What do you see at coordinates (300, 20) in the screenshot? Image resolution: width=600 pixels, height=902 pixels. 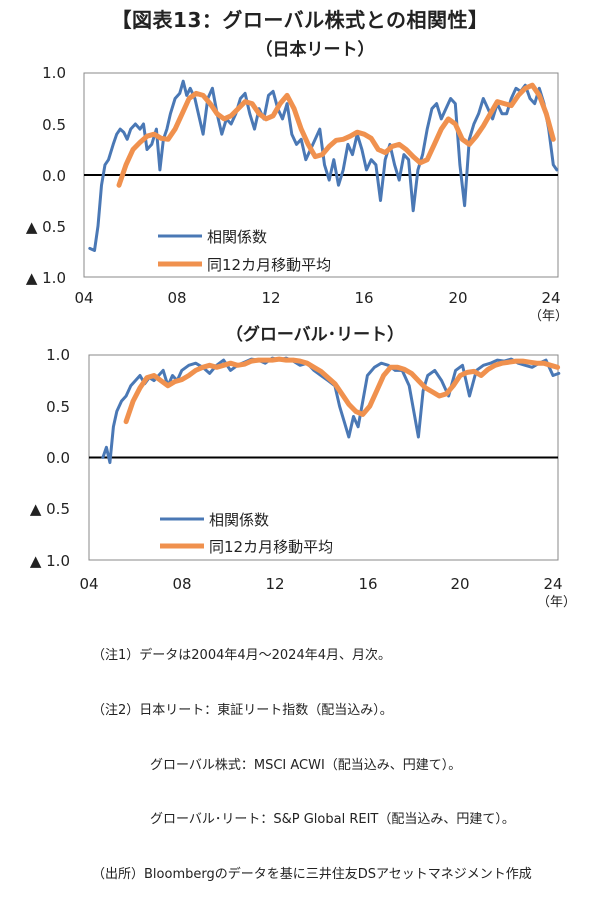 I see `figure-title: 【図表13：グローバル株式との相関性】` at bounding box center [300, 20].